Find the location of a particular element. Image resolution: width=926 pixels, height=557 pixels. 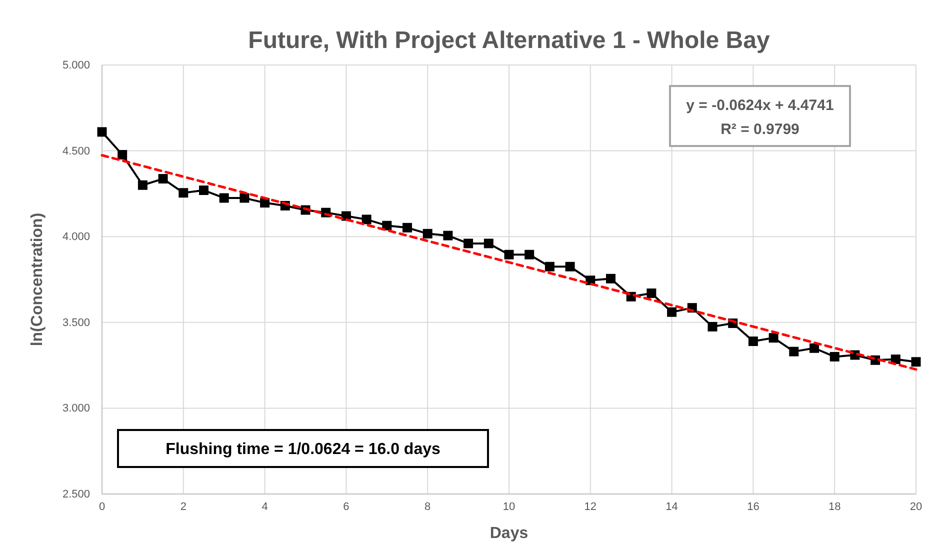

x-tick-label: 20 is located at coordinates (916, 506).